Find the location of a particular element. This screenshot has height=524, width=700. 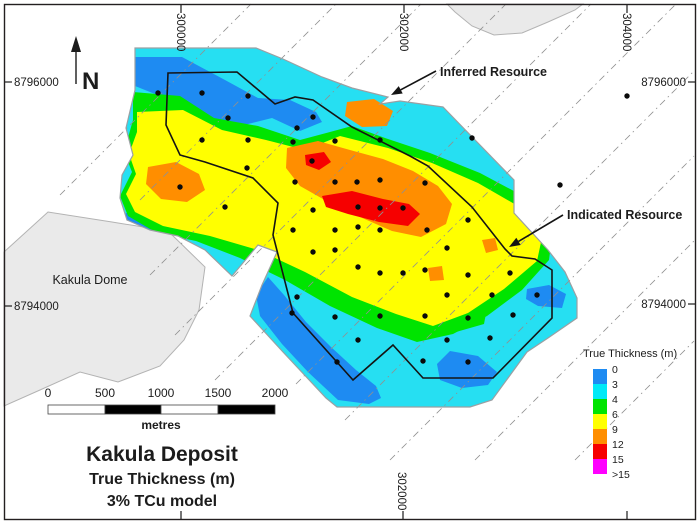

north-arrow-head is located at coordinates (76, 44).